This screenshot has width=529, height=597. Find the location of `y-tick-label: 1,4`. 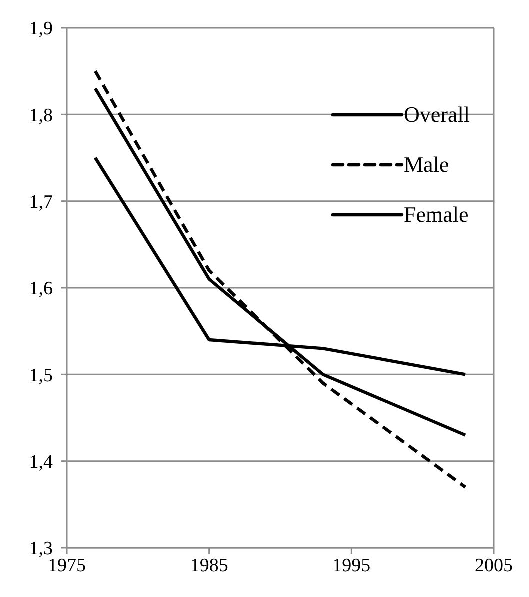

y-tick-label: 1,4 is located at coordinates (41, 463).